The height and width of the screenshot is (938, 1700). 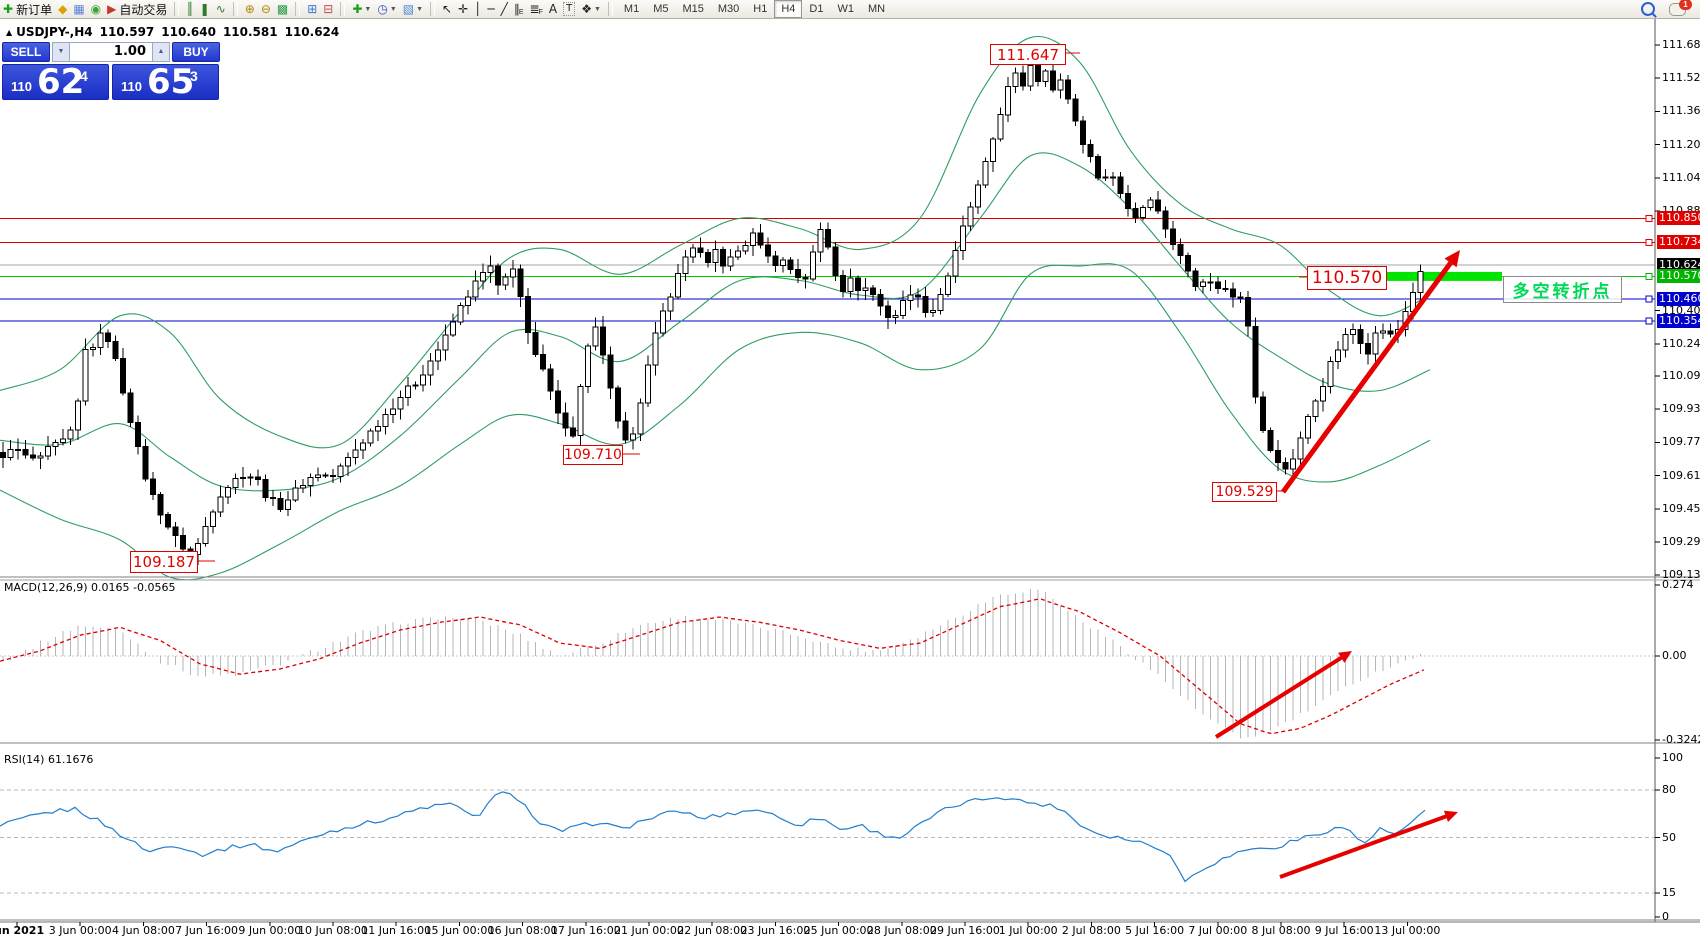 What do you see at coordinates (9, 32) in the screenshot?
I see `collapse-panel-arrow: ▲` at bounding box center [9, 32].